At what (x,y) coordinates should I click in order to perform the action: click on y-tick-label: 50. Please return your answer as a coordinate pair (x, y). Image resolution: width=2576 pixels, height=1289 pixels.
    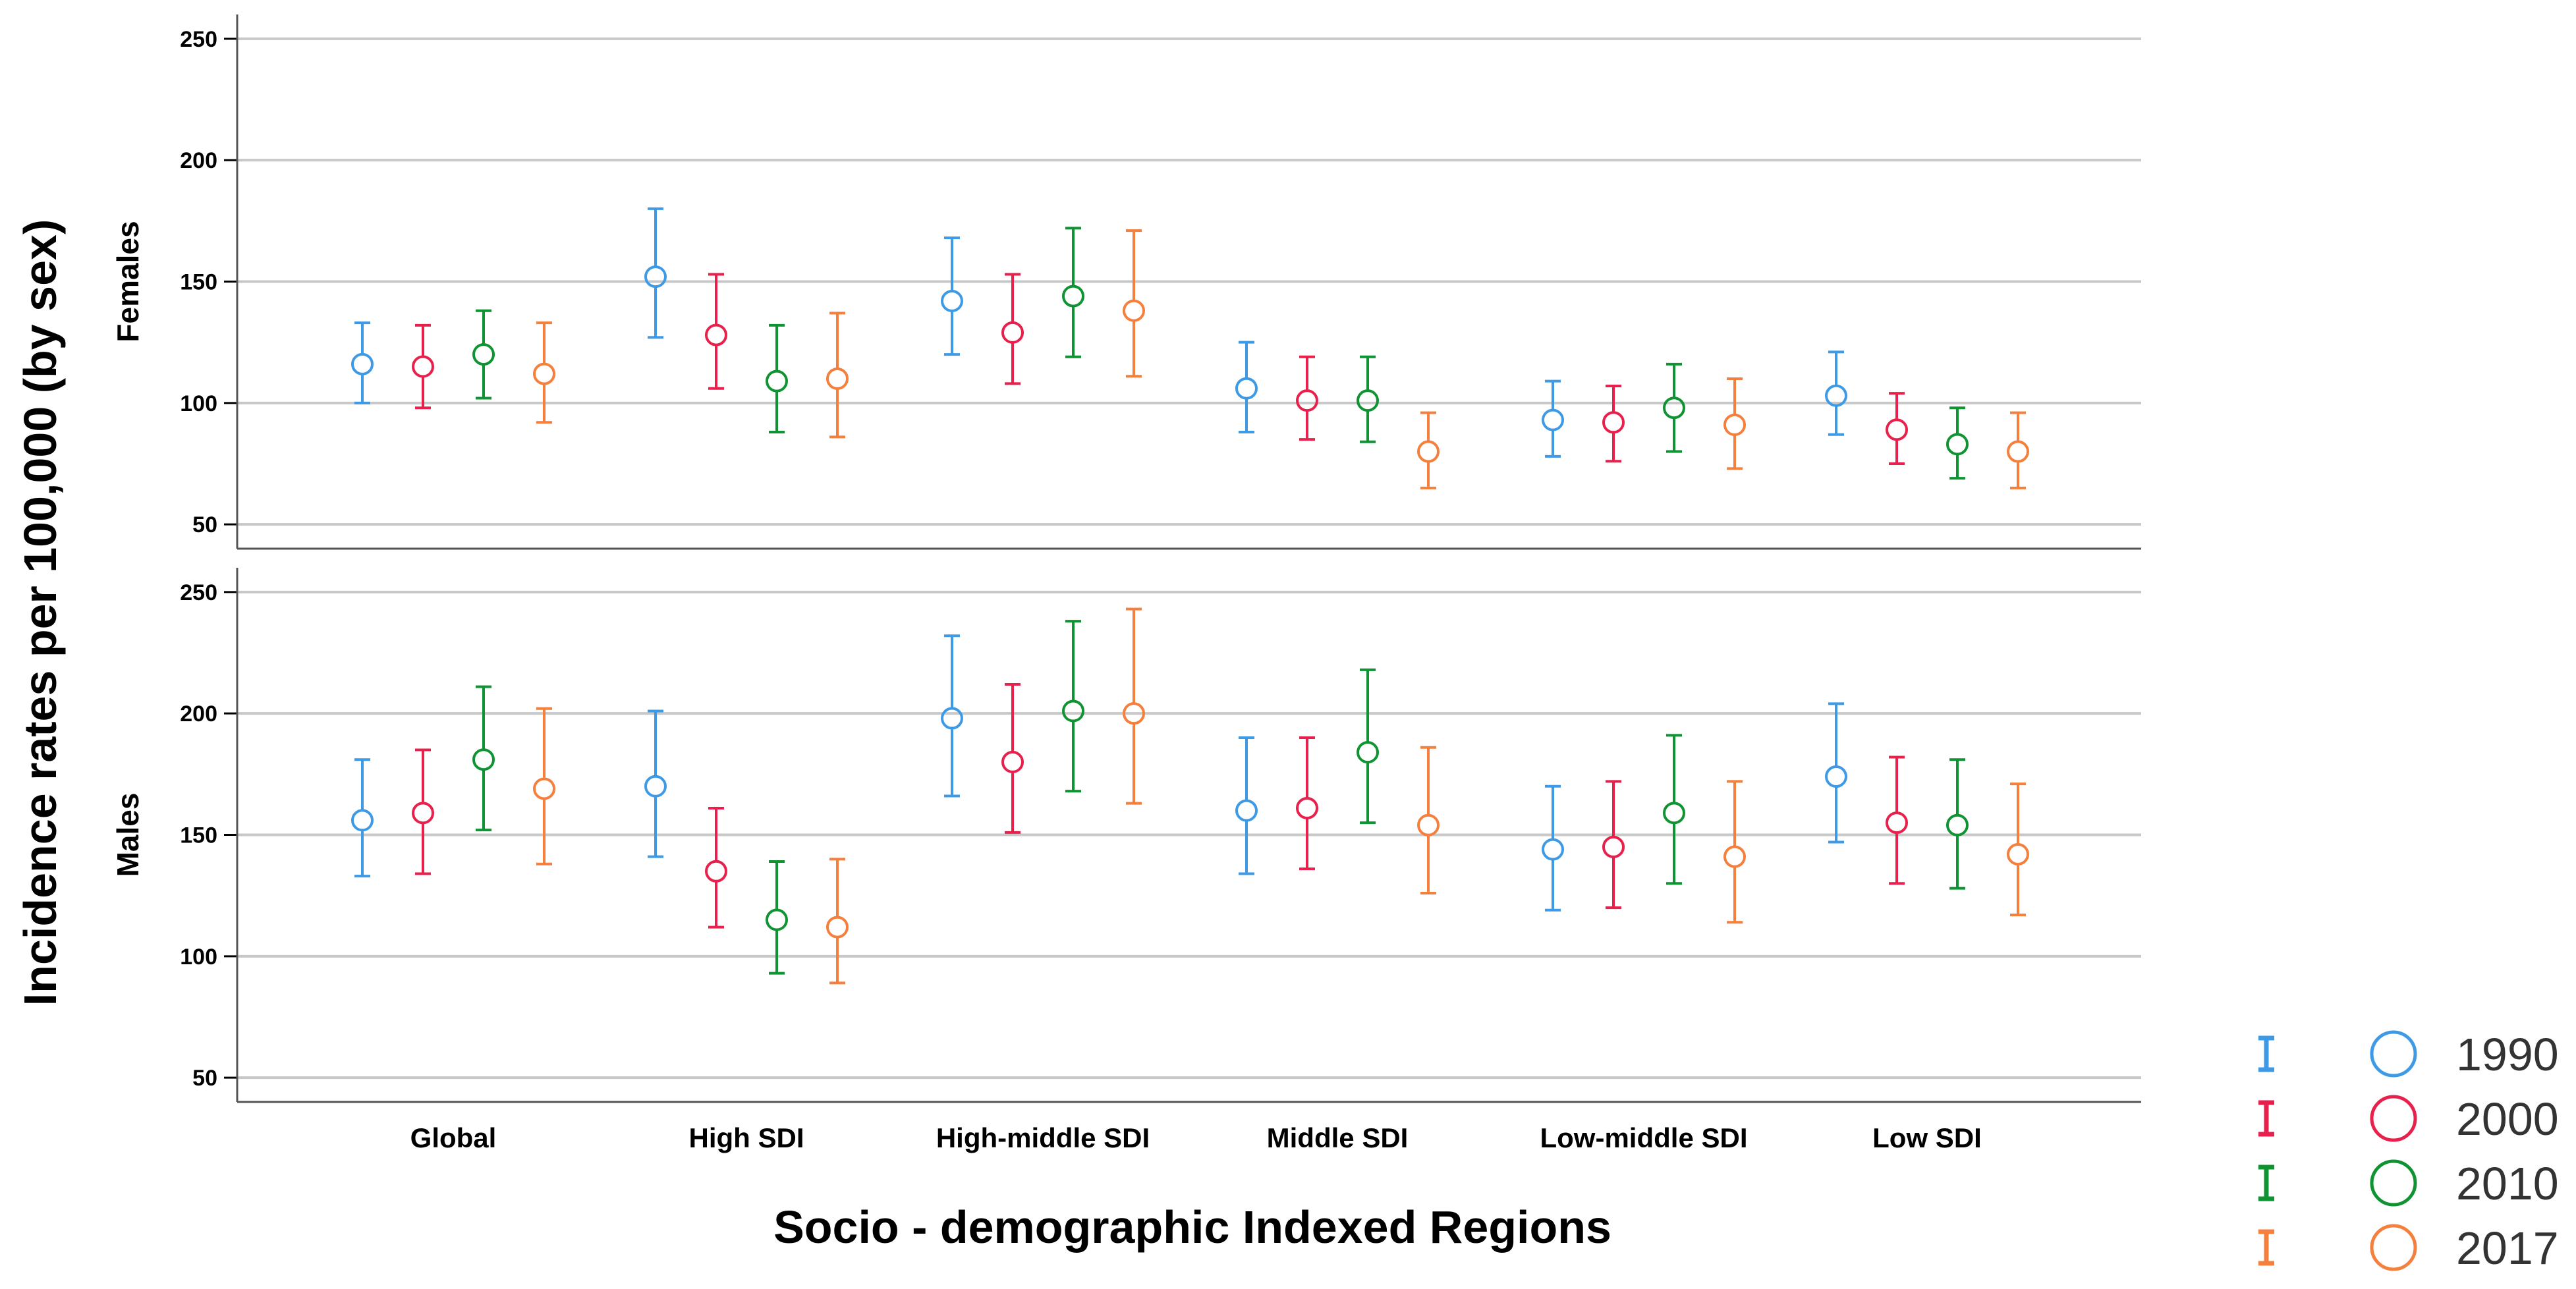
    Looking at the image, I should click on (204, 1078).